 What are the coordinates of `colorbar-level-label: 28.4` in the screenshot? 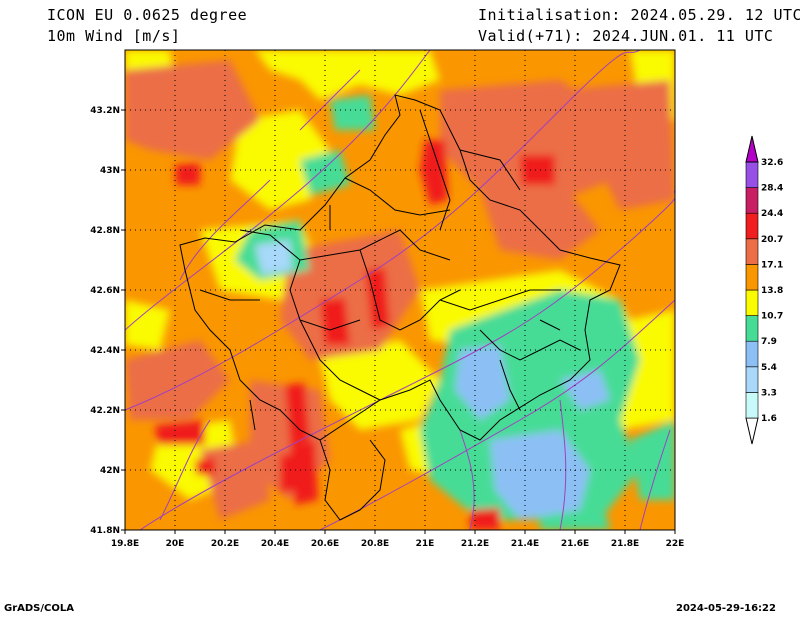 It's located at (772, 189).